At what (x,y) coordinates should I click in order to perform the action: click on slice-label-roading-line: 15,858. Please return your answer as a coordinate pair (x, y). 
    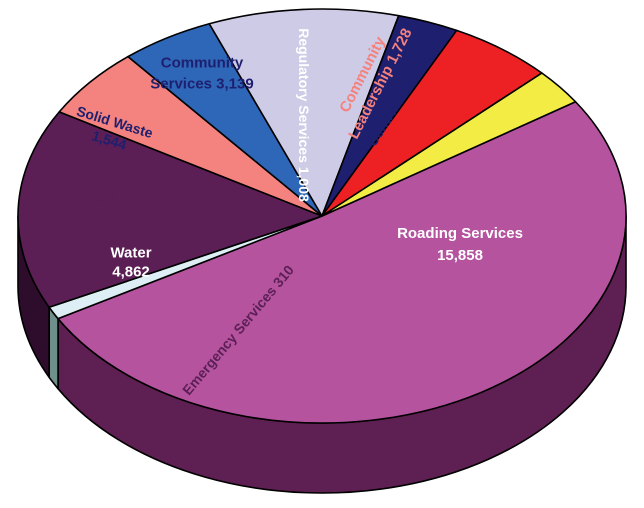
    Looking at the image, I should click on (460, 255).